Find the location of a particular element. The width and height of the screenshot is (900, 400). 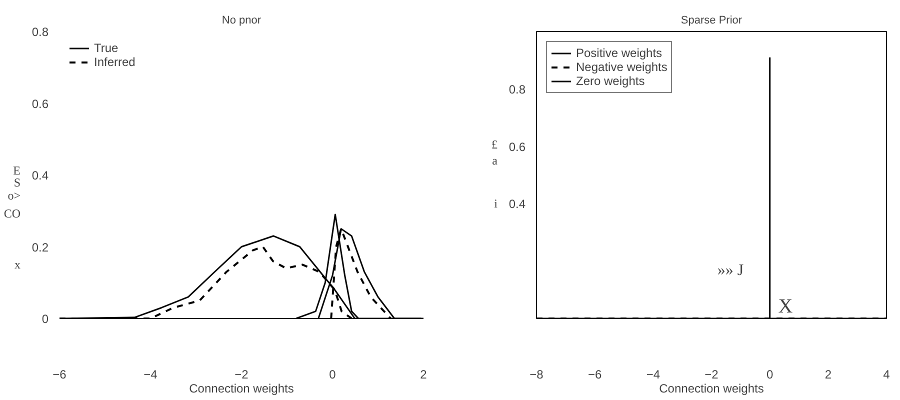

legend-label: Negative weights is located at coordinates (622, 67).